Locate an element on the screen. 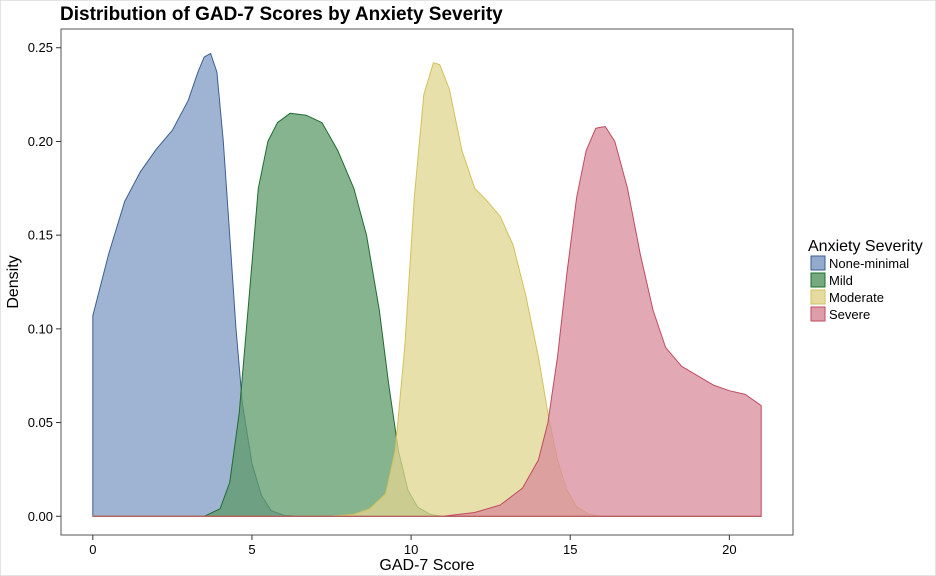  y-tick-label: 0.25 is located at coordinates (40, 47).